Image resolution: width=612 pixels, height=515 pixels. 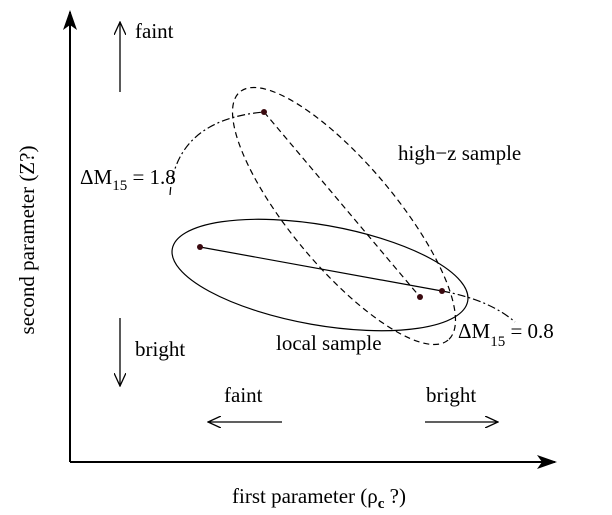 I want to click on label: ΔM15 = 1.8, so click(x=128, y=179).